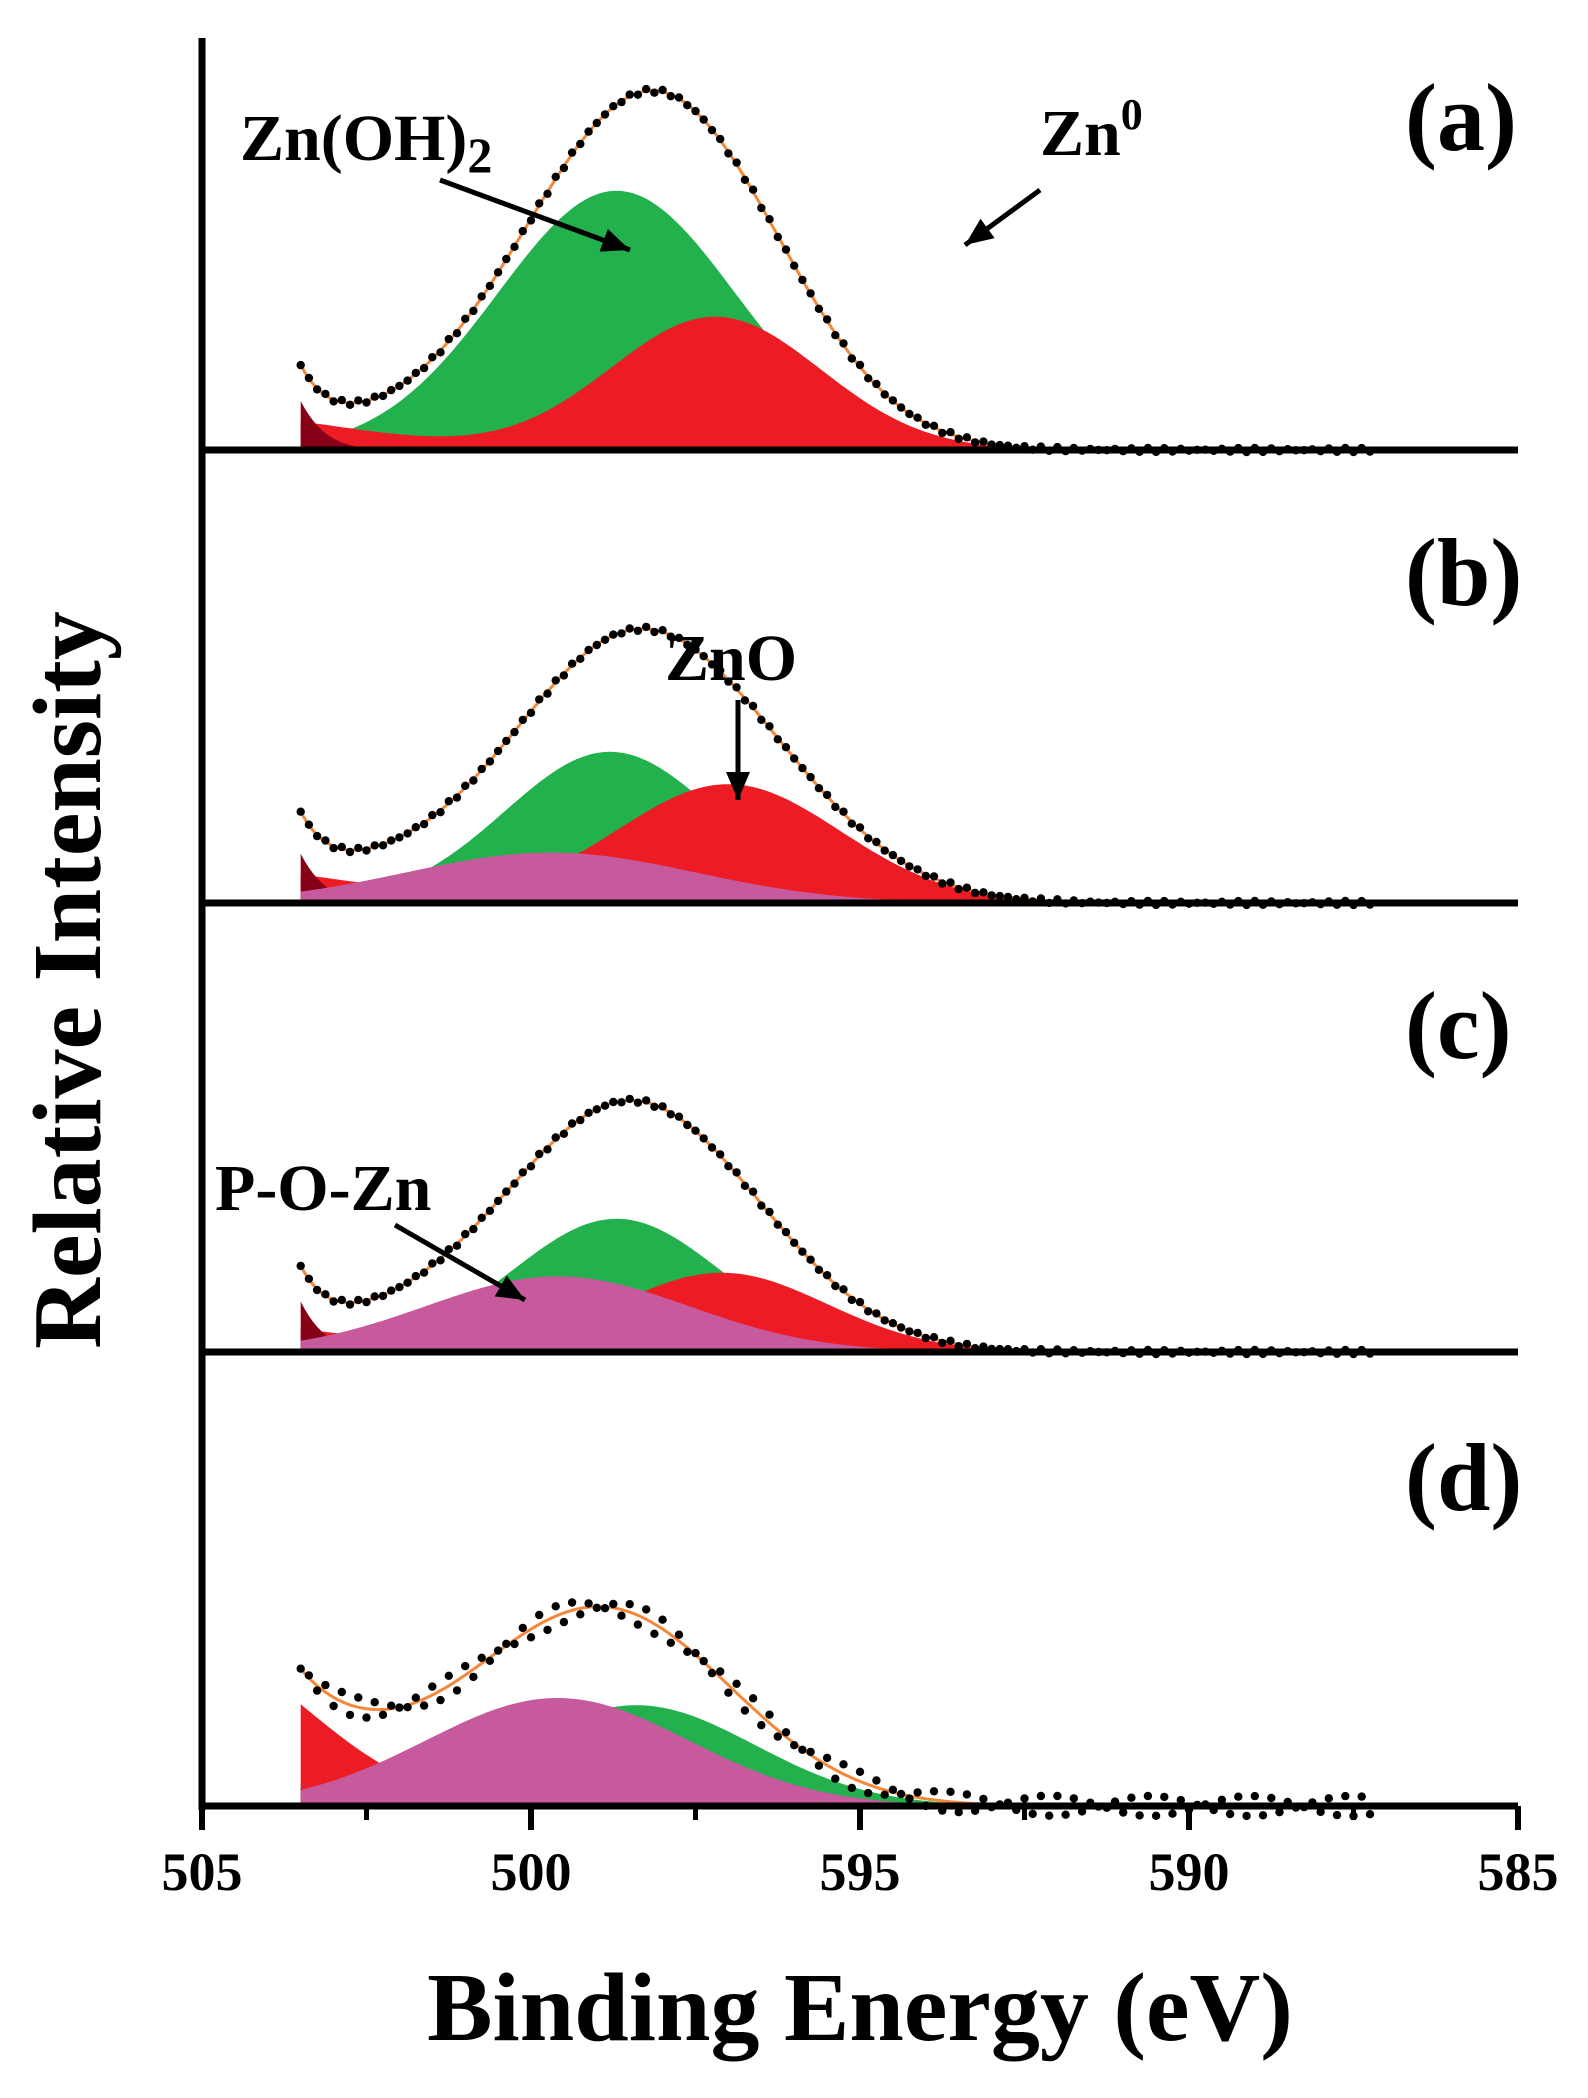 The image size is (1588, 2098). What do you see at coordinates (860, 2008) in the screenshot?
I see `x-axis-title: Binding Energy (eV)` at bounding box center [860, 2008].